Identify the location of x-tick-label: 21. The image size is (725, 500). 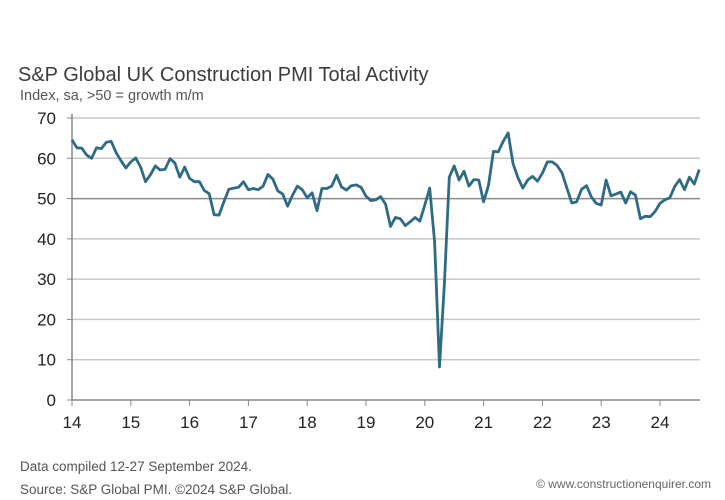
(483, 422).